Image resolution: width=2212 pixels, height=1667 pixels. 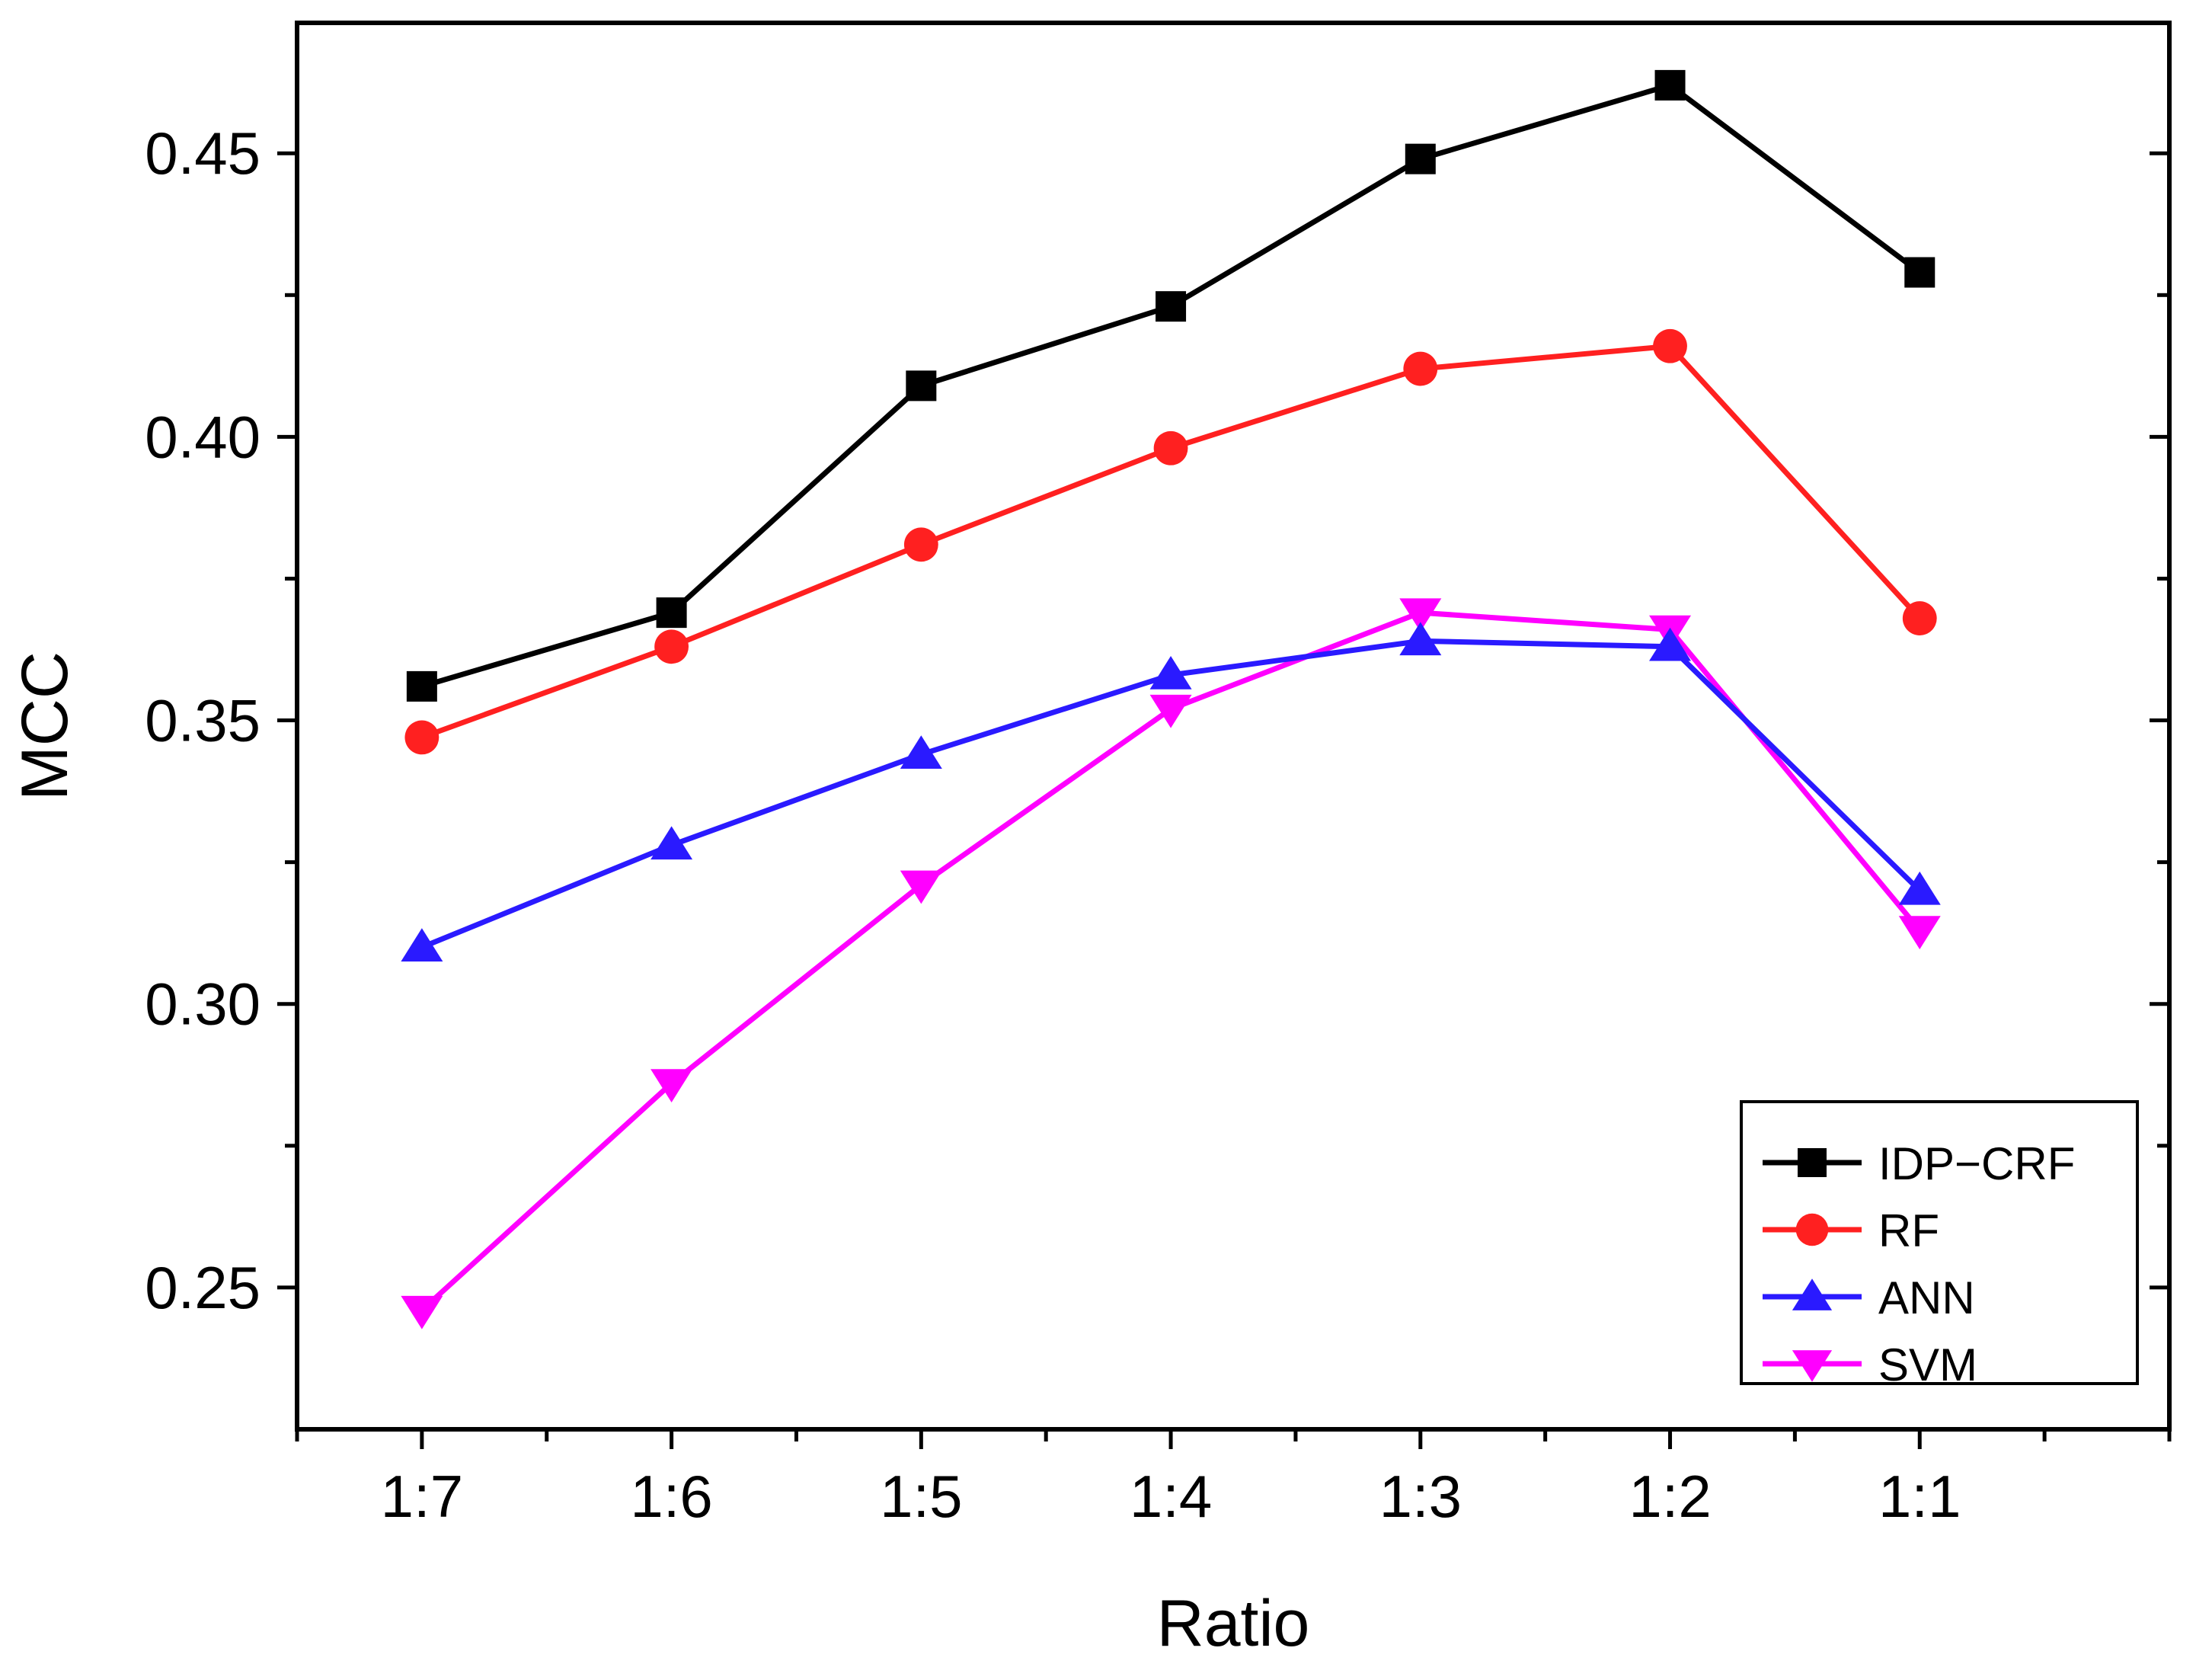 I want to click on legend-item-rf: RF, so click(x=1851, y=1230).